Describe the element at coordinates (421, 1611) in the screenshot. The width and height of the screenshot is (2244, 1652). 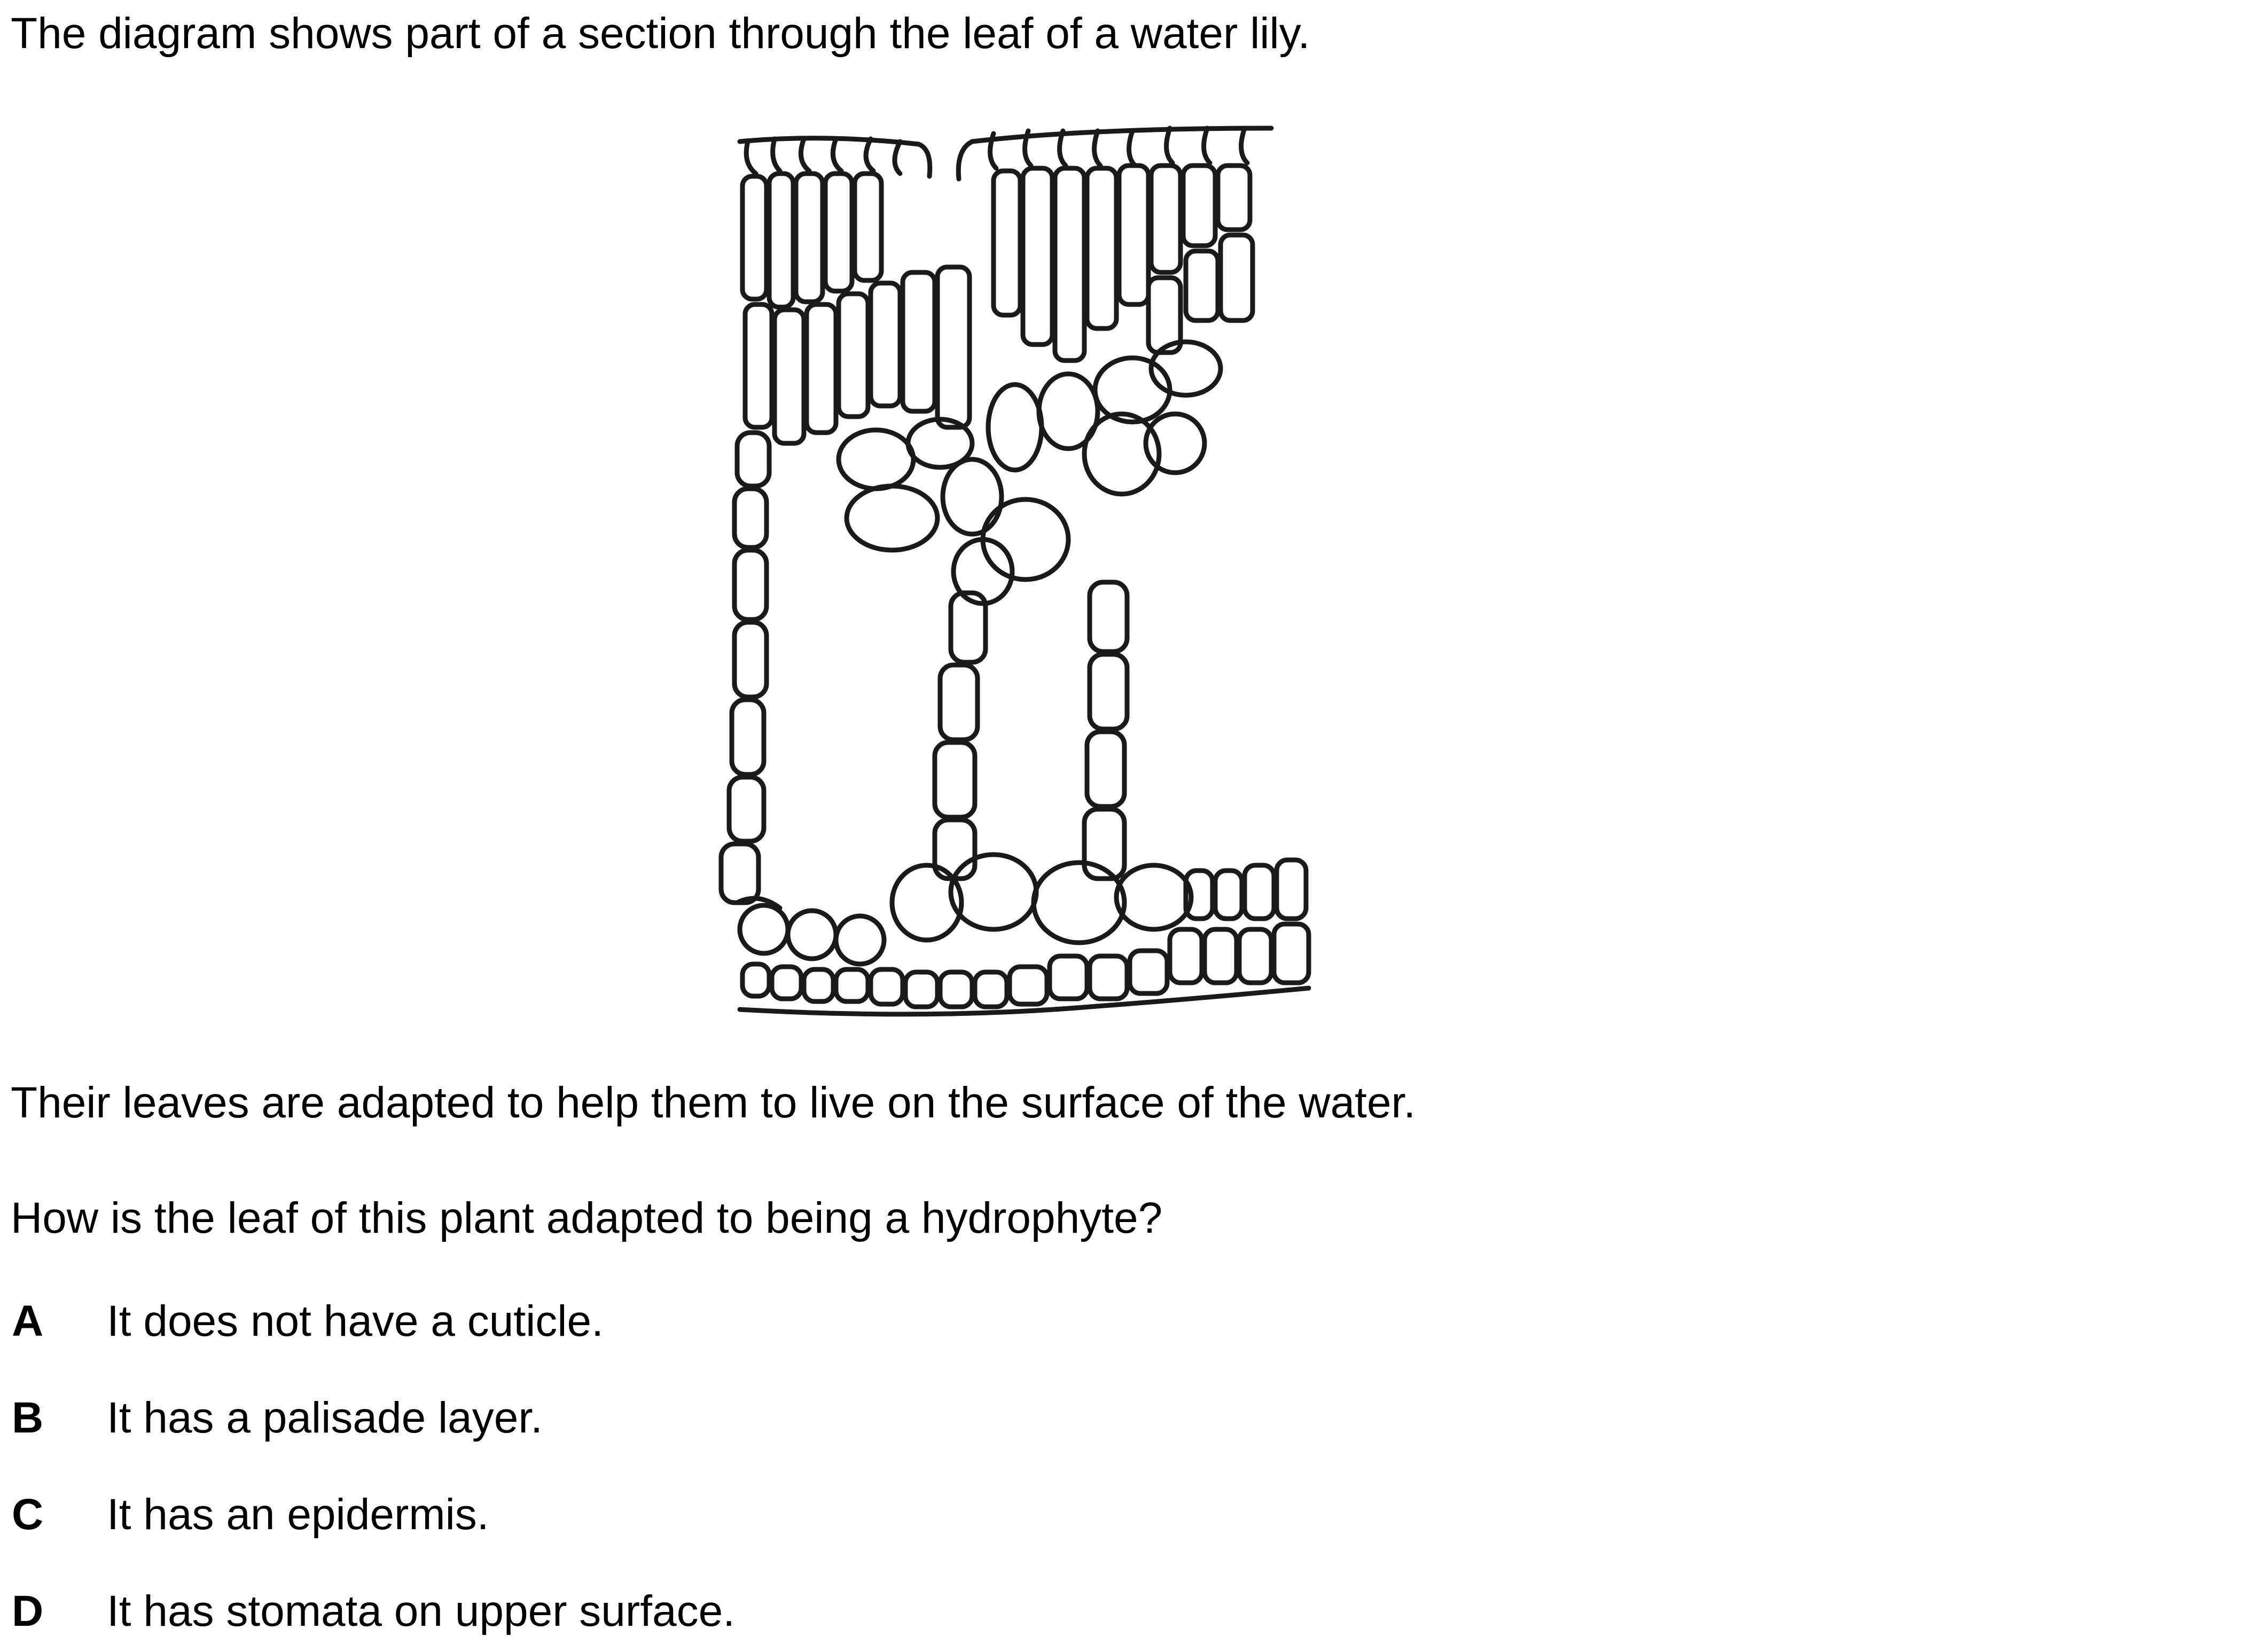
I see `option-text: It has stomata on upper surface.` at that location.